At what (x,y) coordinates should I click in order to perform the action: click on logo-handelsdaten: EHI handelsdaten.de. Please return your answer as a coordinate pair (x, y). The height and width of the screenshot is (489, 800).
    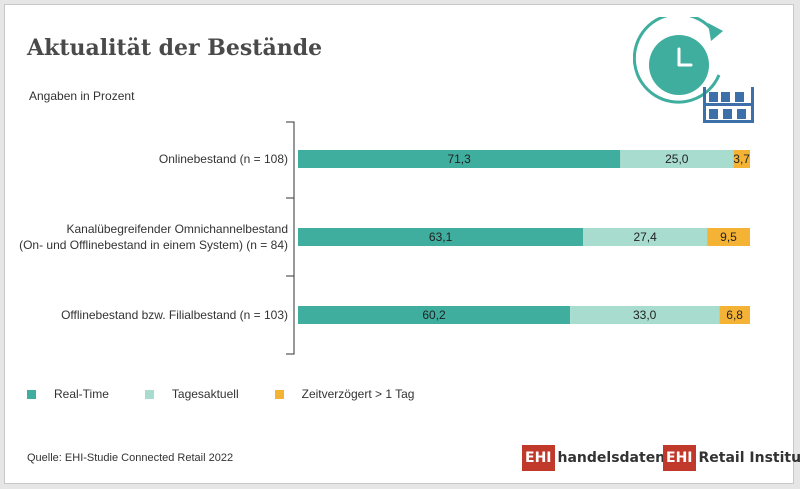
    Looking at the image, I should click on (606, 458).